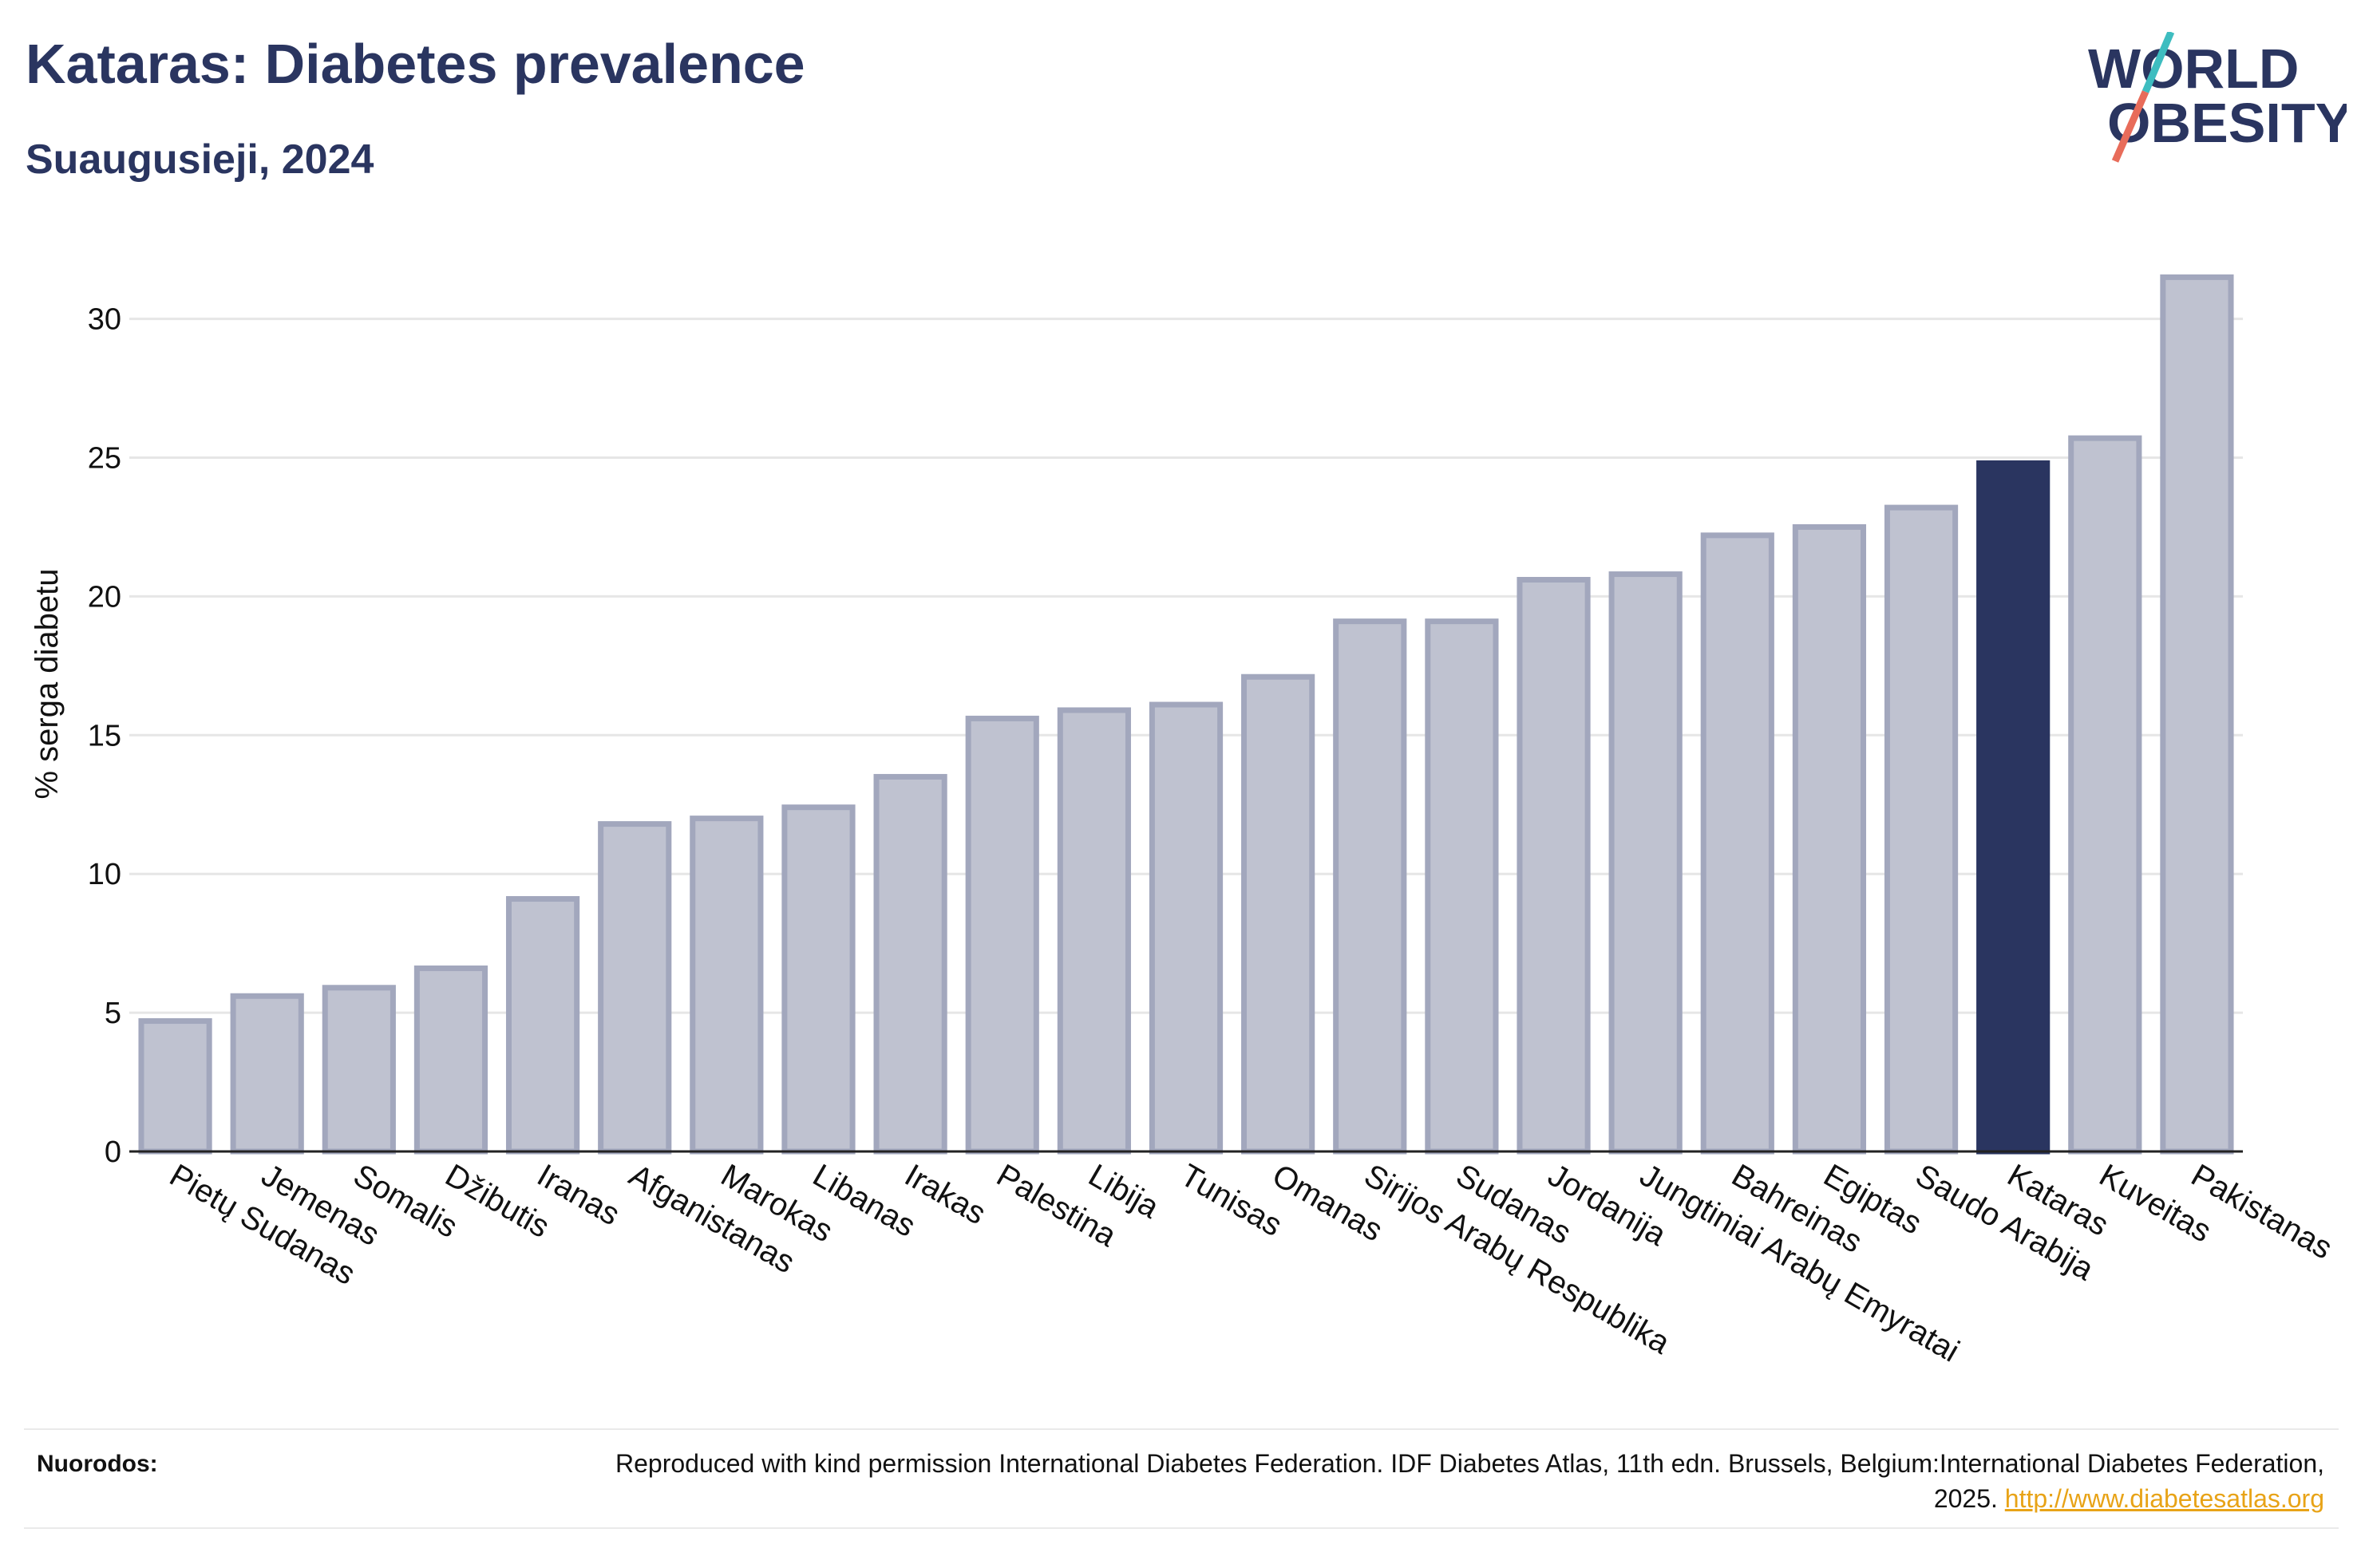 The width and height of the screenshot is (2361, 1568). What do you see at coordinates (497, 1201) in the screenshot?
I see `x-tick-label: Džibutis` at bounding box center [497, 1201].